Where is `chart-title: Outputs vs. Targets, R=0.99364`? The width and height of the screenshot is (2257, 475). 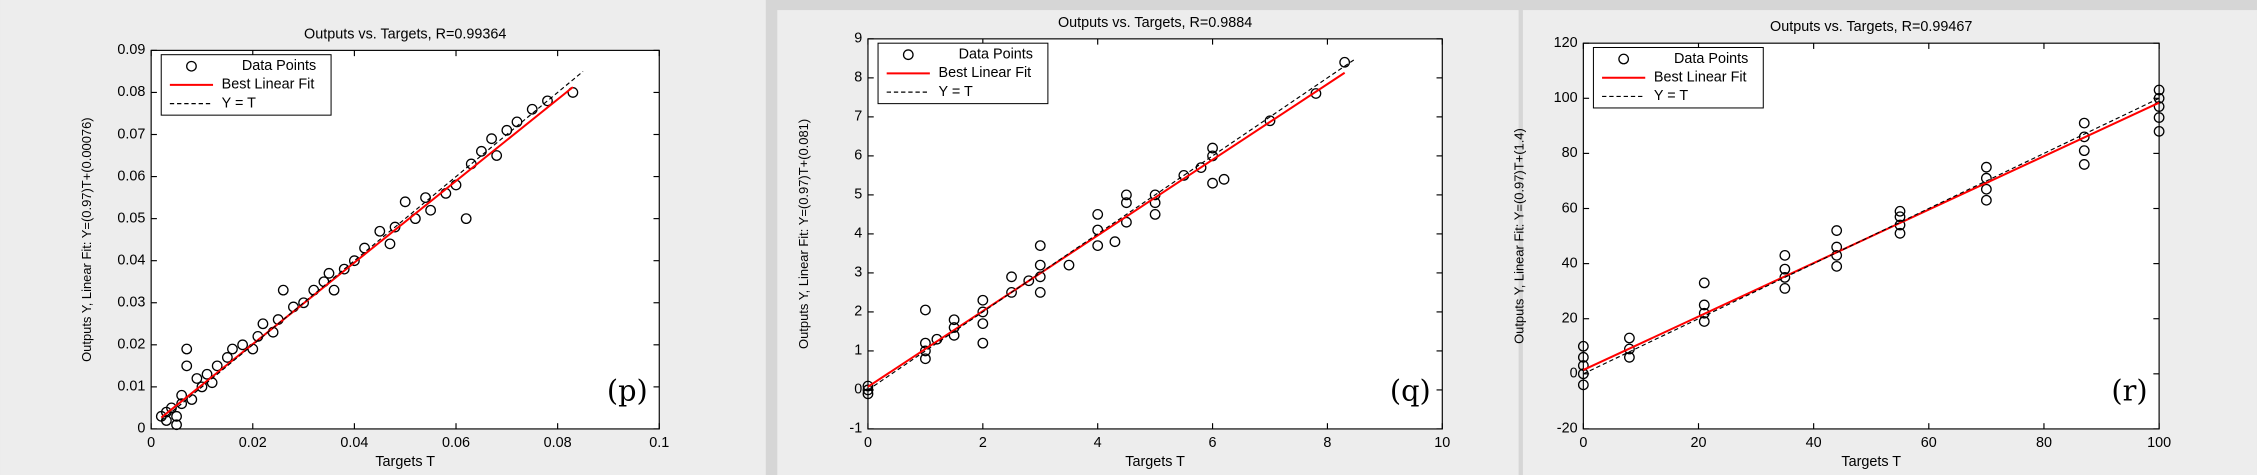 chart-title: Outputs vs. Targets, R=0.99364 is located at coordinates (405, 34).